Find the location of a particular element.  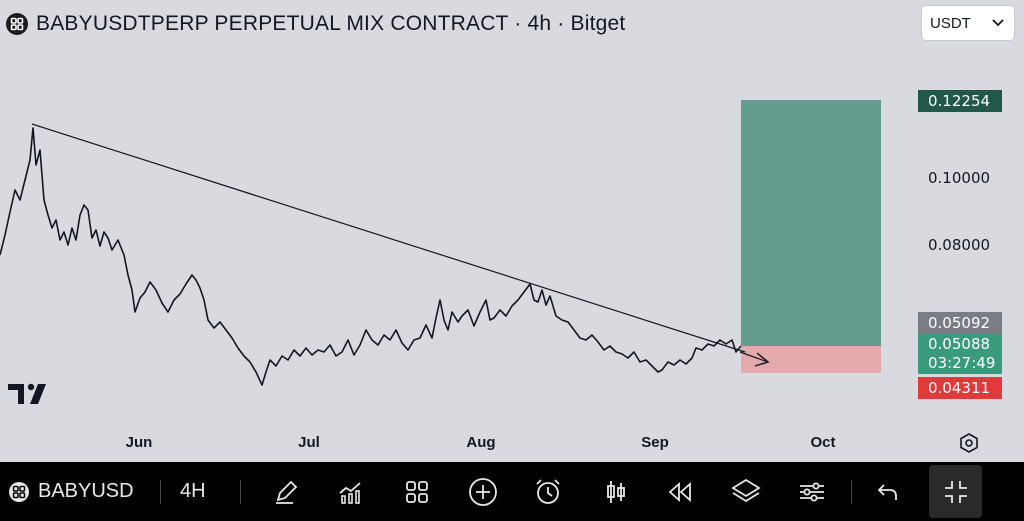

fullscreen-toggle-background is located at coordinates (955, 491).